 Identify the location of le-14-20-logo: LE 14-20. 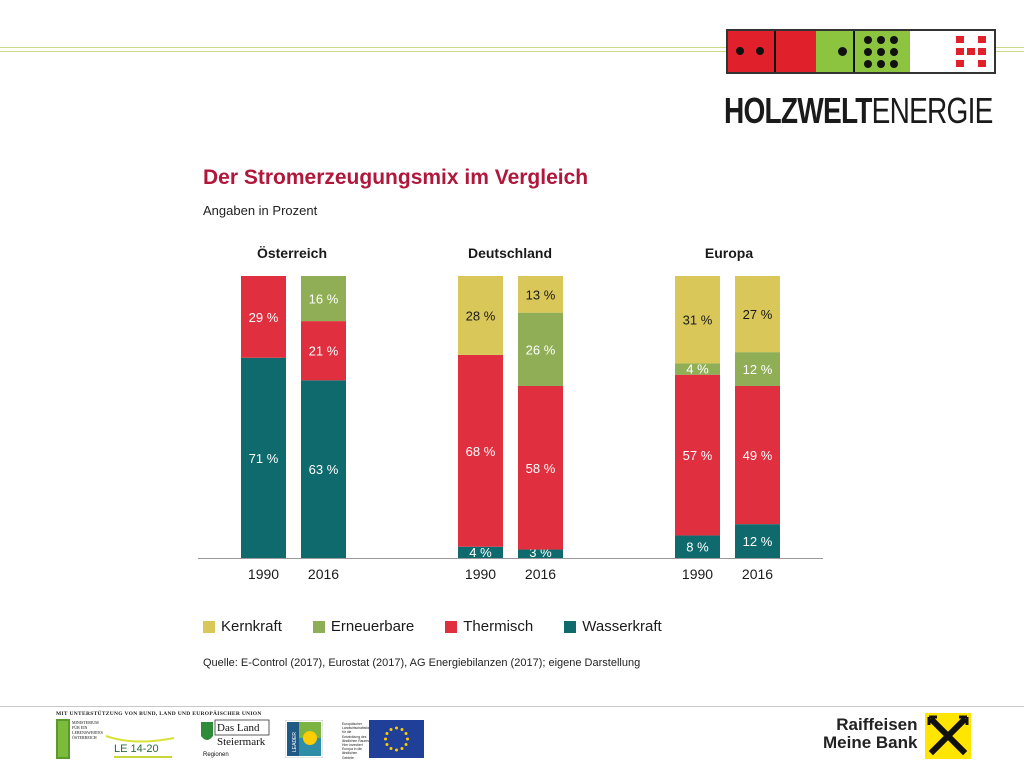
(143, 745).